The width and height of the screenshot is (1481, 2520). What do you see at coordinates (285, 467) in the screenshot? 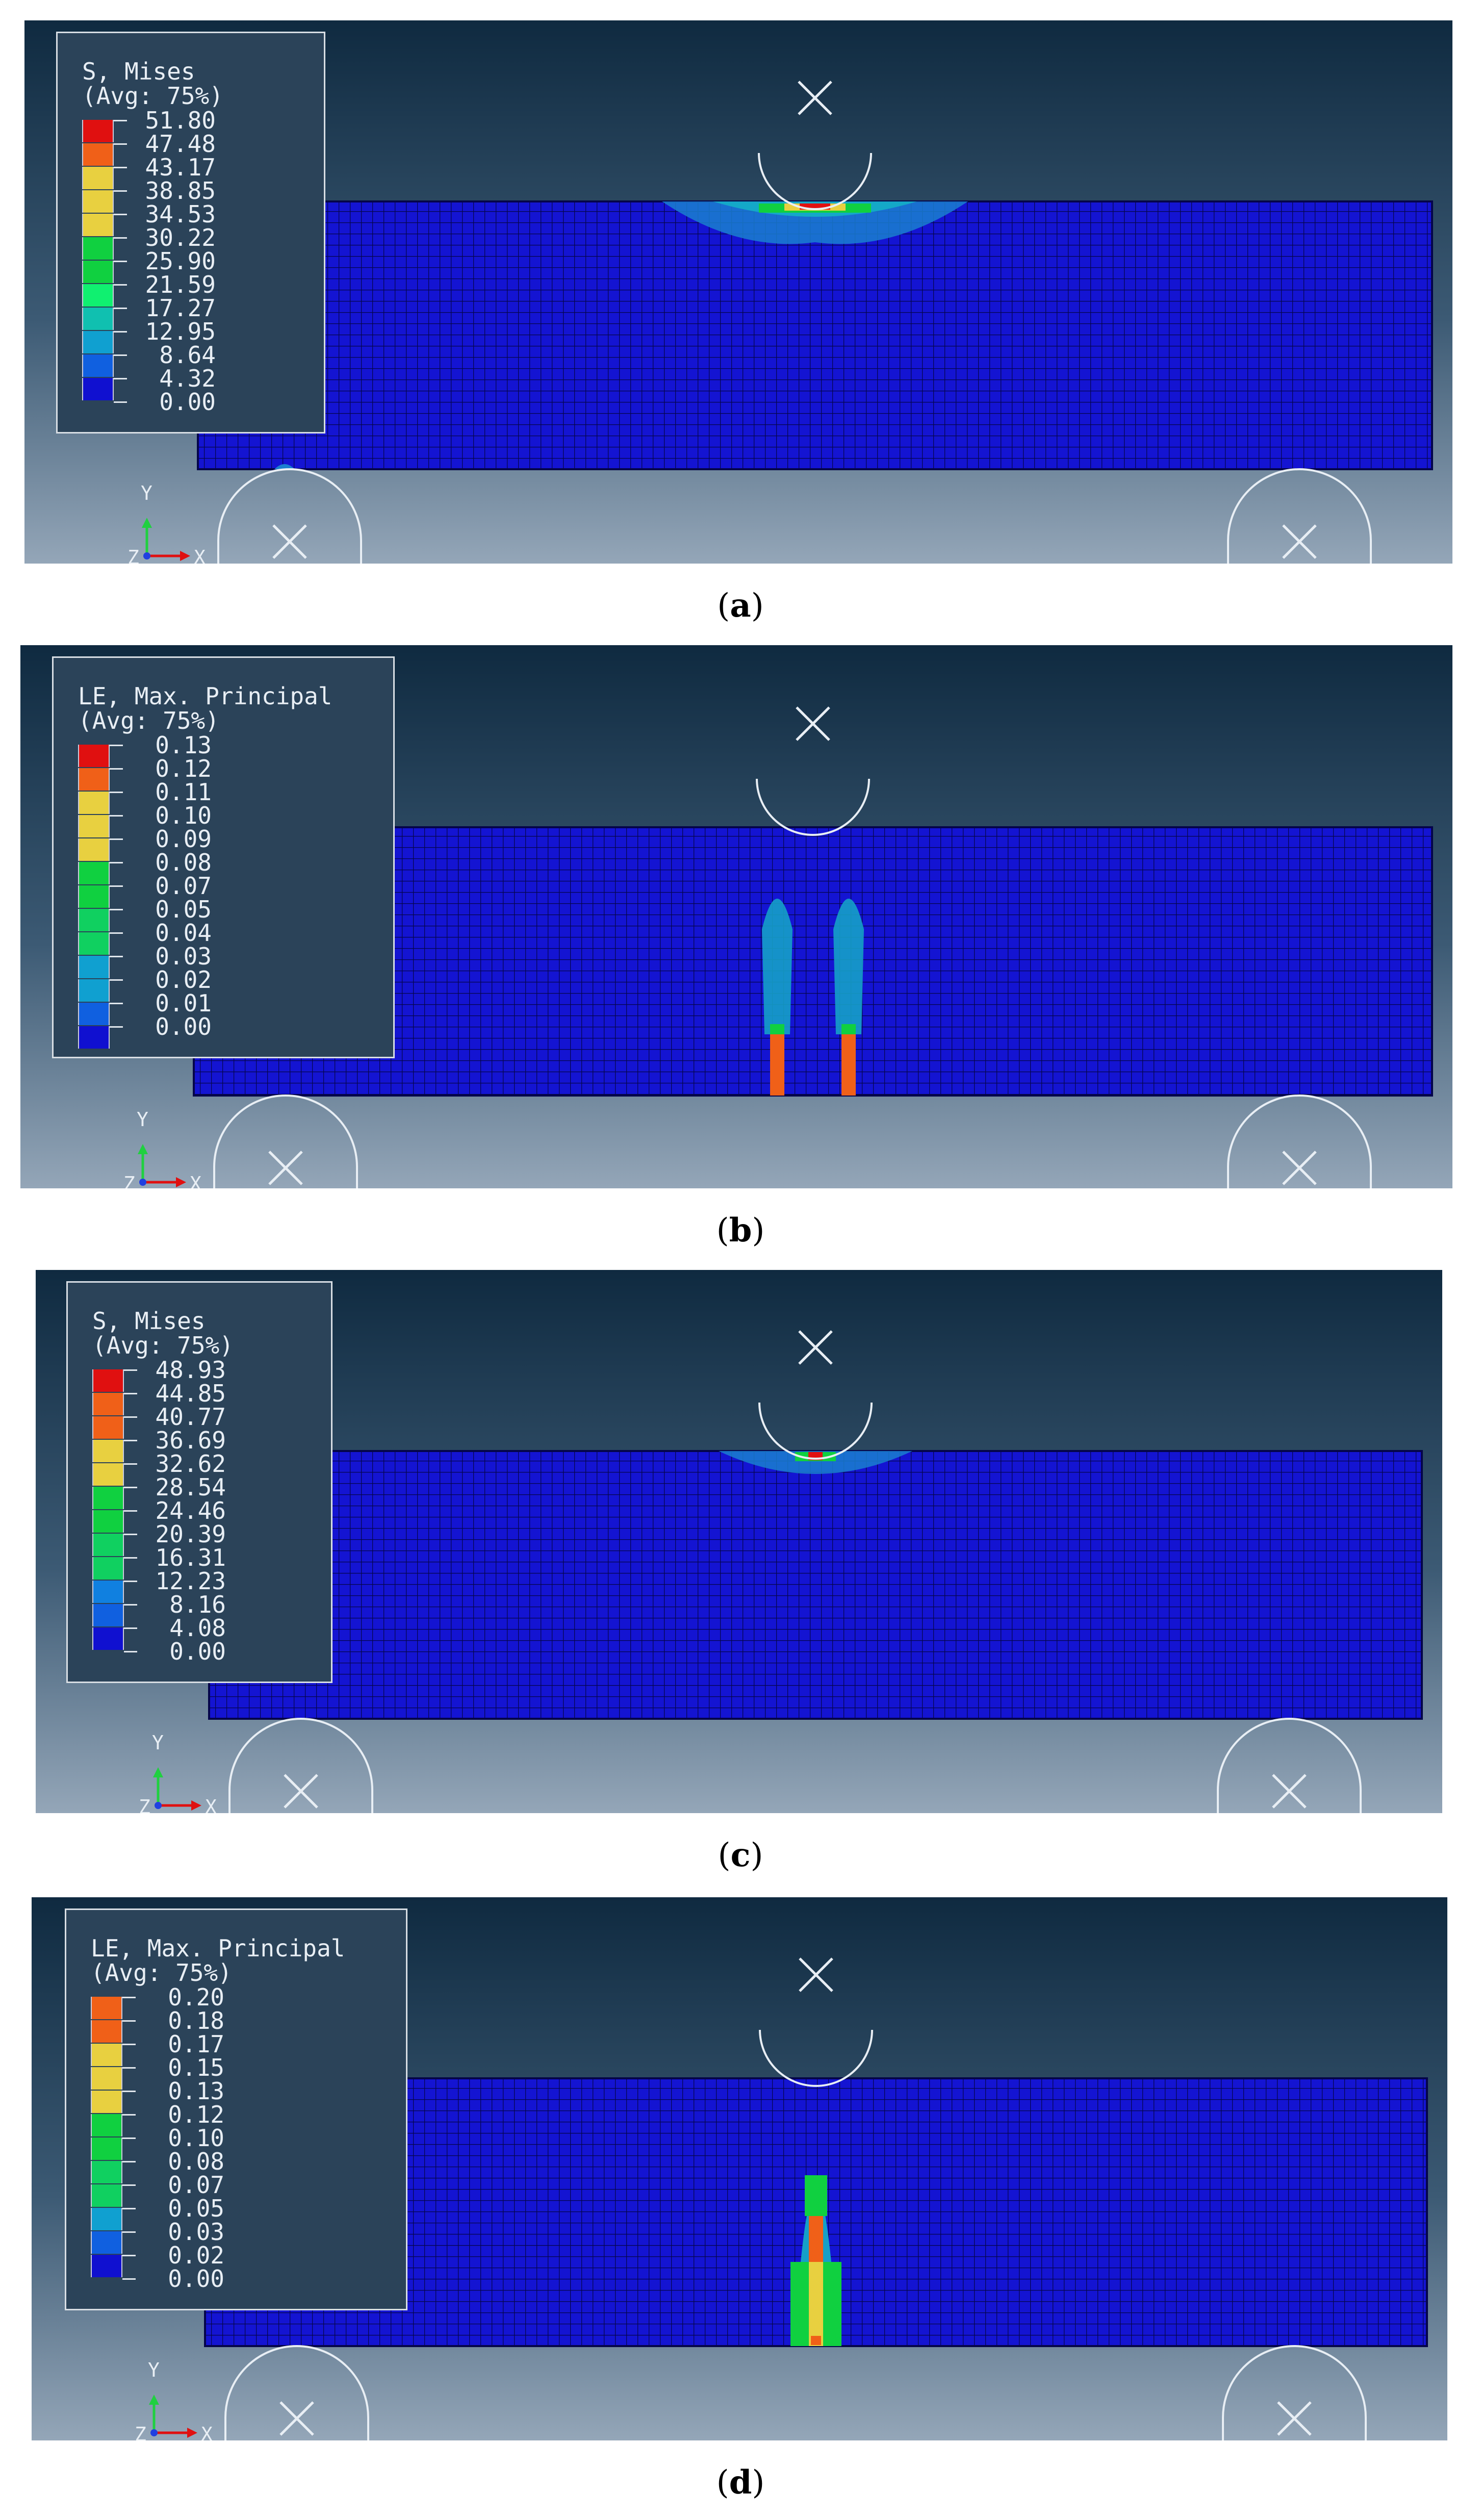
I see `support-stress` at bounding box center [285, 467].